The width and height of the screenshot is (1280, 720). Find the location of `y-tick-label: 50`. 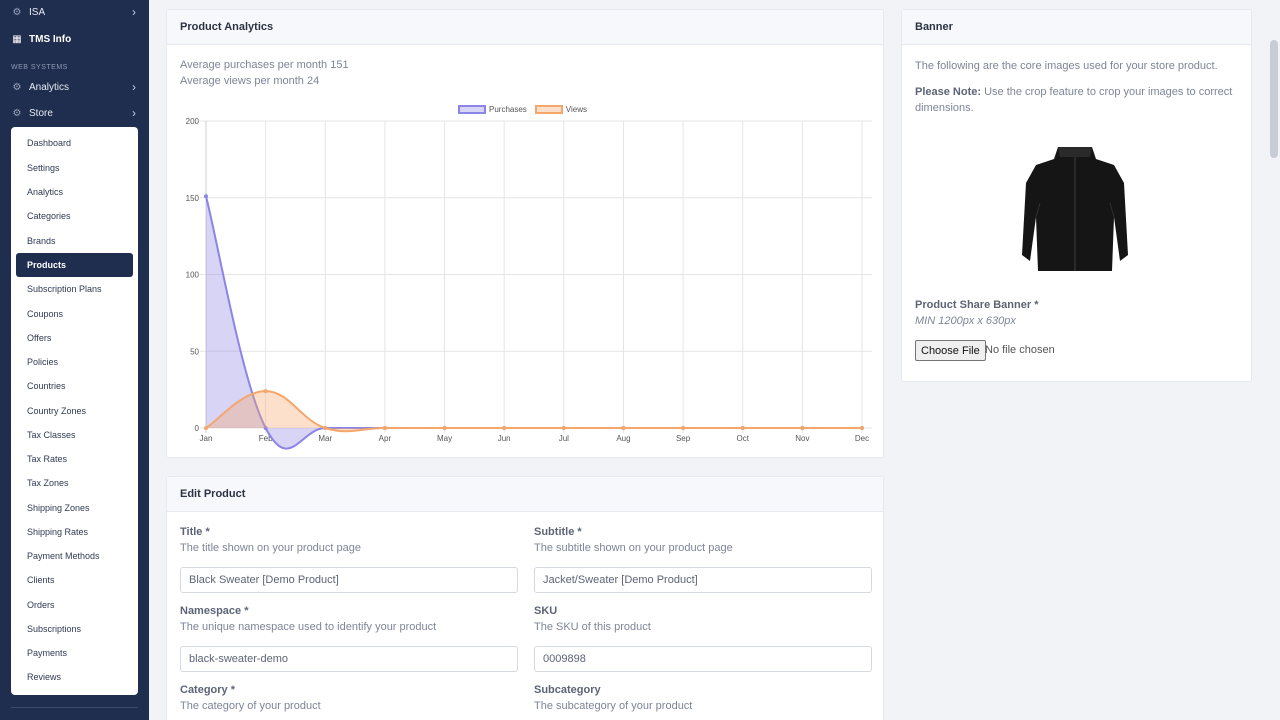

y-tick-label: 50 is located at coordinates (194, 351).